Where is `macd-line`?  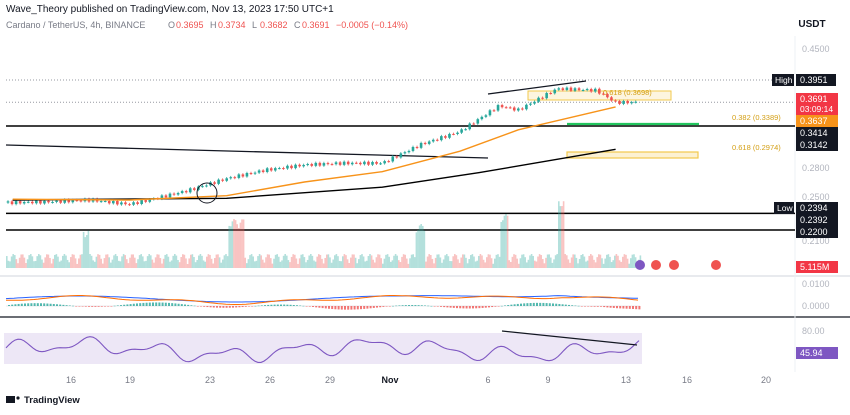 macd-line is located at coordinates (322, 299).